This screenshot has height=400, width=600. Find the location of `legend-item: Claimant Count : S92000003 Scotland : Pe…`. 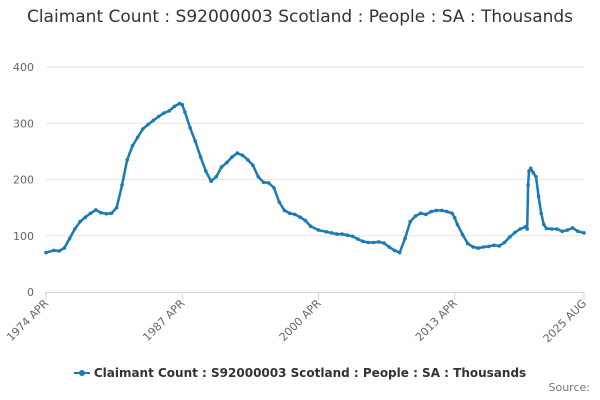

legend-item: Claimant Count : S92000003 Scotland : Pe… is located at coordinates (299, 373).